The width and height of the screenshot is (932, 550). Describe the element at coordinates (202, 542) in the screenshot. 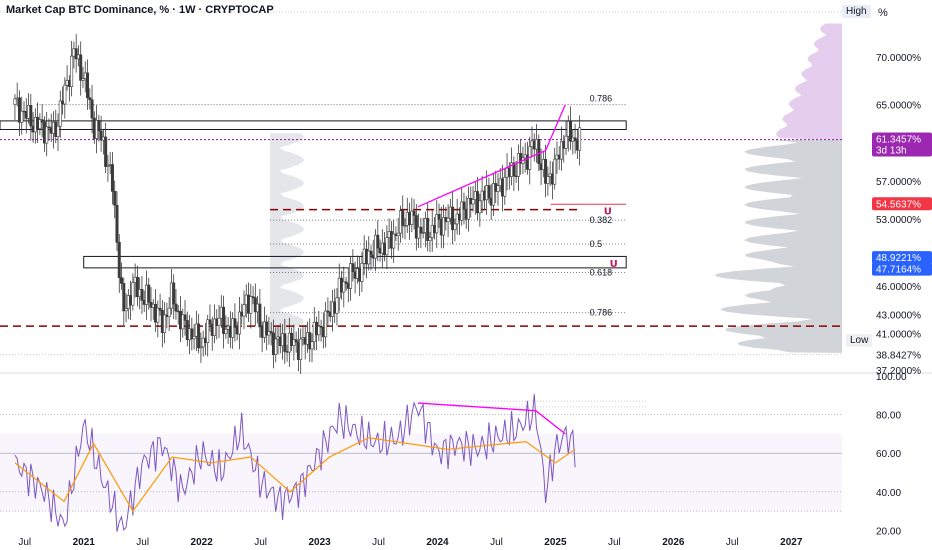

I see `x-axis-tick-label: 2022` at that location.